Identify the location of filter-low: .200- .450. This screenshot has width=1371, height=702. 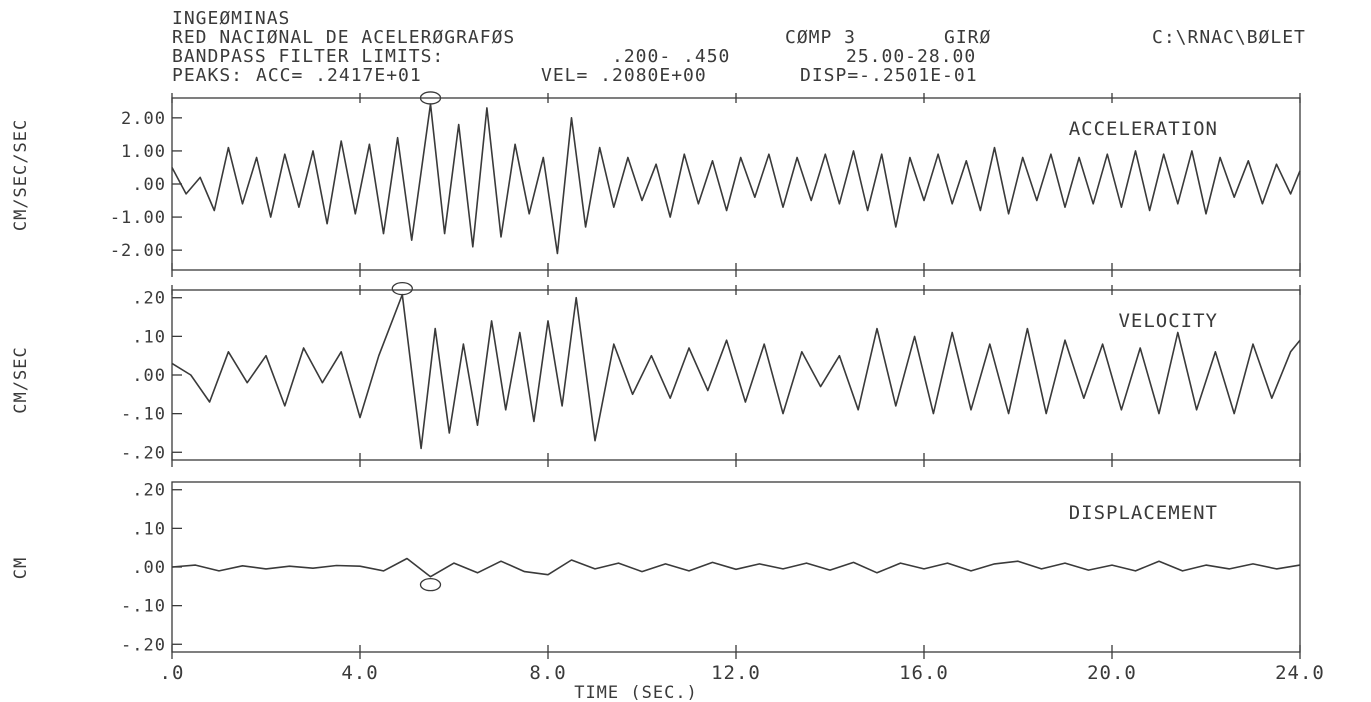
(671, 56).